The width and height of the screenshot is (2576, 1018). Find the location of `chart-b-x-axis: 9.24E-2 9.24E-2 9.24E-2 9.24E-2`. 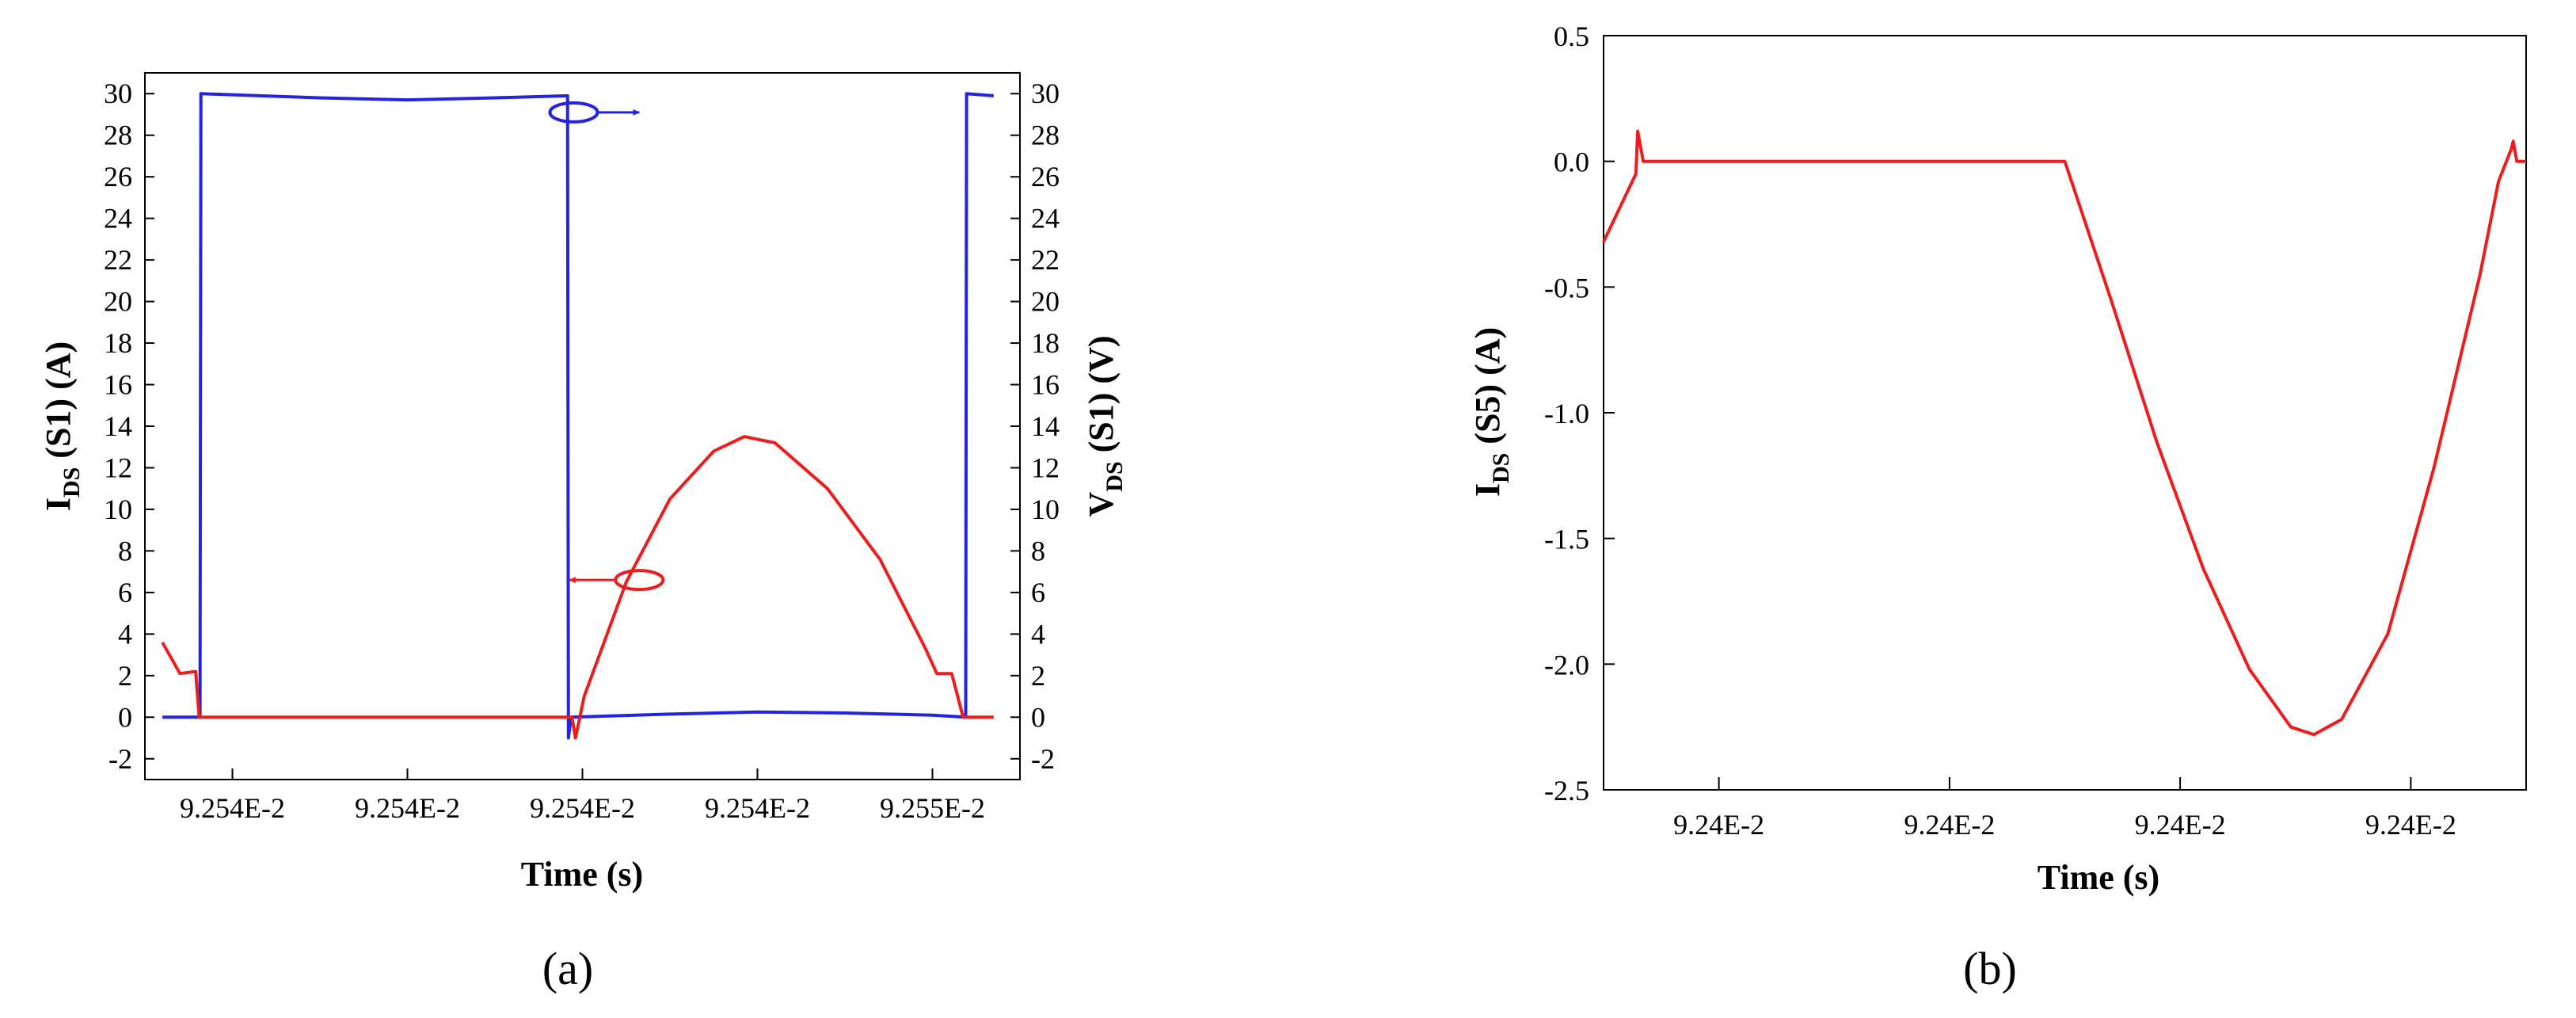

chart-b-x-axis: 9.24E-2 9.24E-2 9.24E-2 9.24E-2 is located at coordinates (2064, 809).